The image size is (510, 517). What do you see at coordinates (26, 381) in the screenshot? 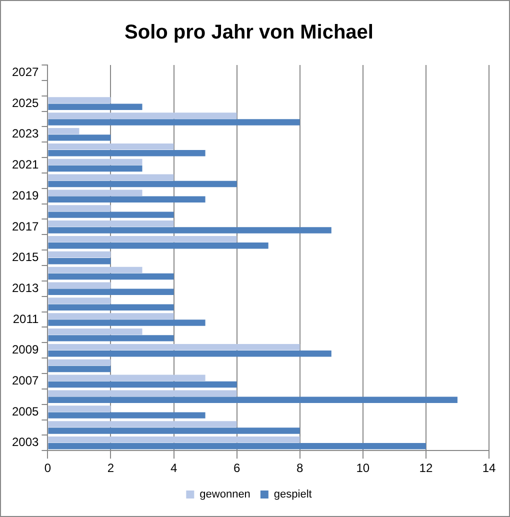
I see `y-tick-label: 2007` at bounding box center [26, 381].